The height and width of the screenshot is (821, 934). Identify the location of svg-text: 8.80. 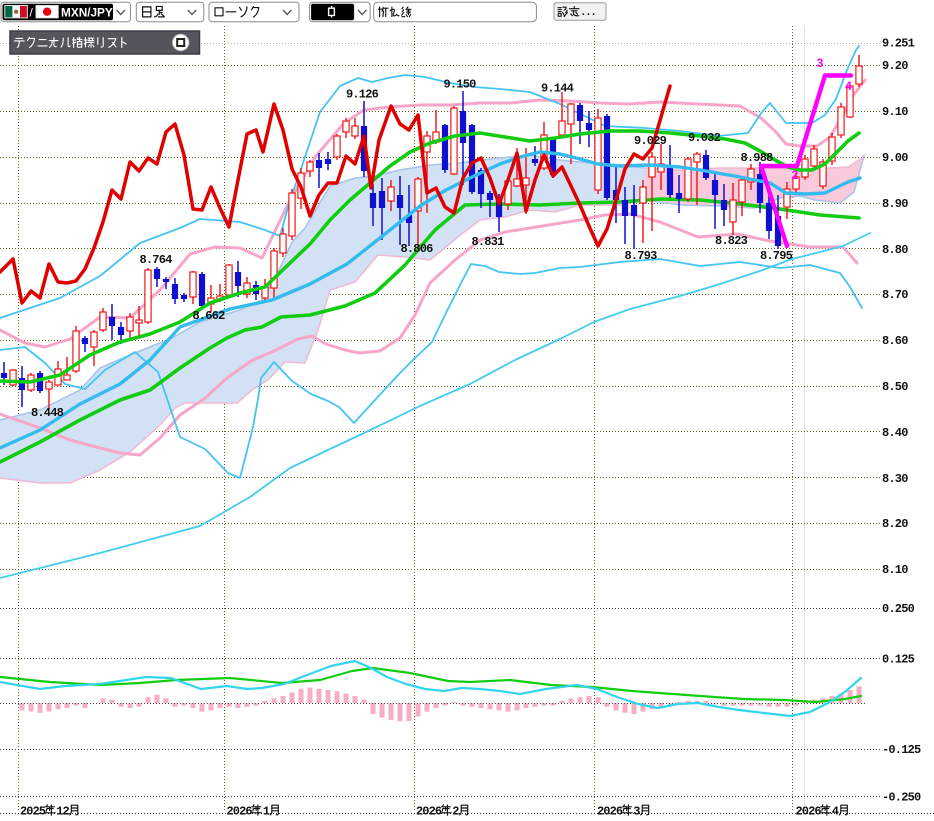
(895, 250).